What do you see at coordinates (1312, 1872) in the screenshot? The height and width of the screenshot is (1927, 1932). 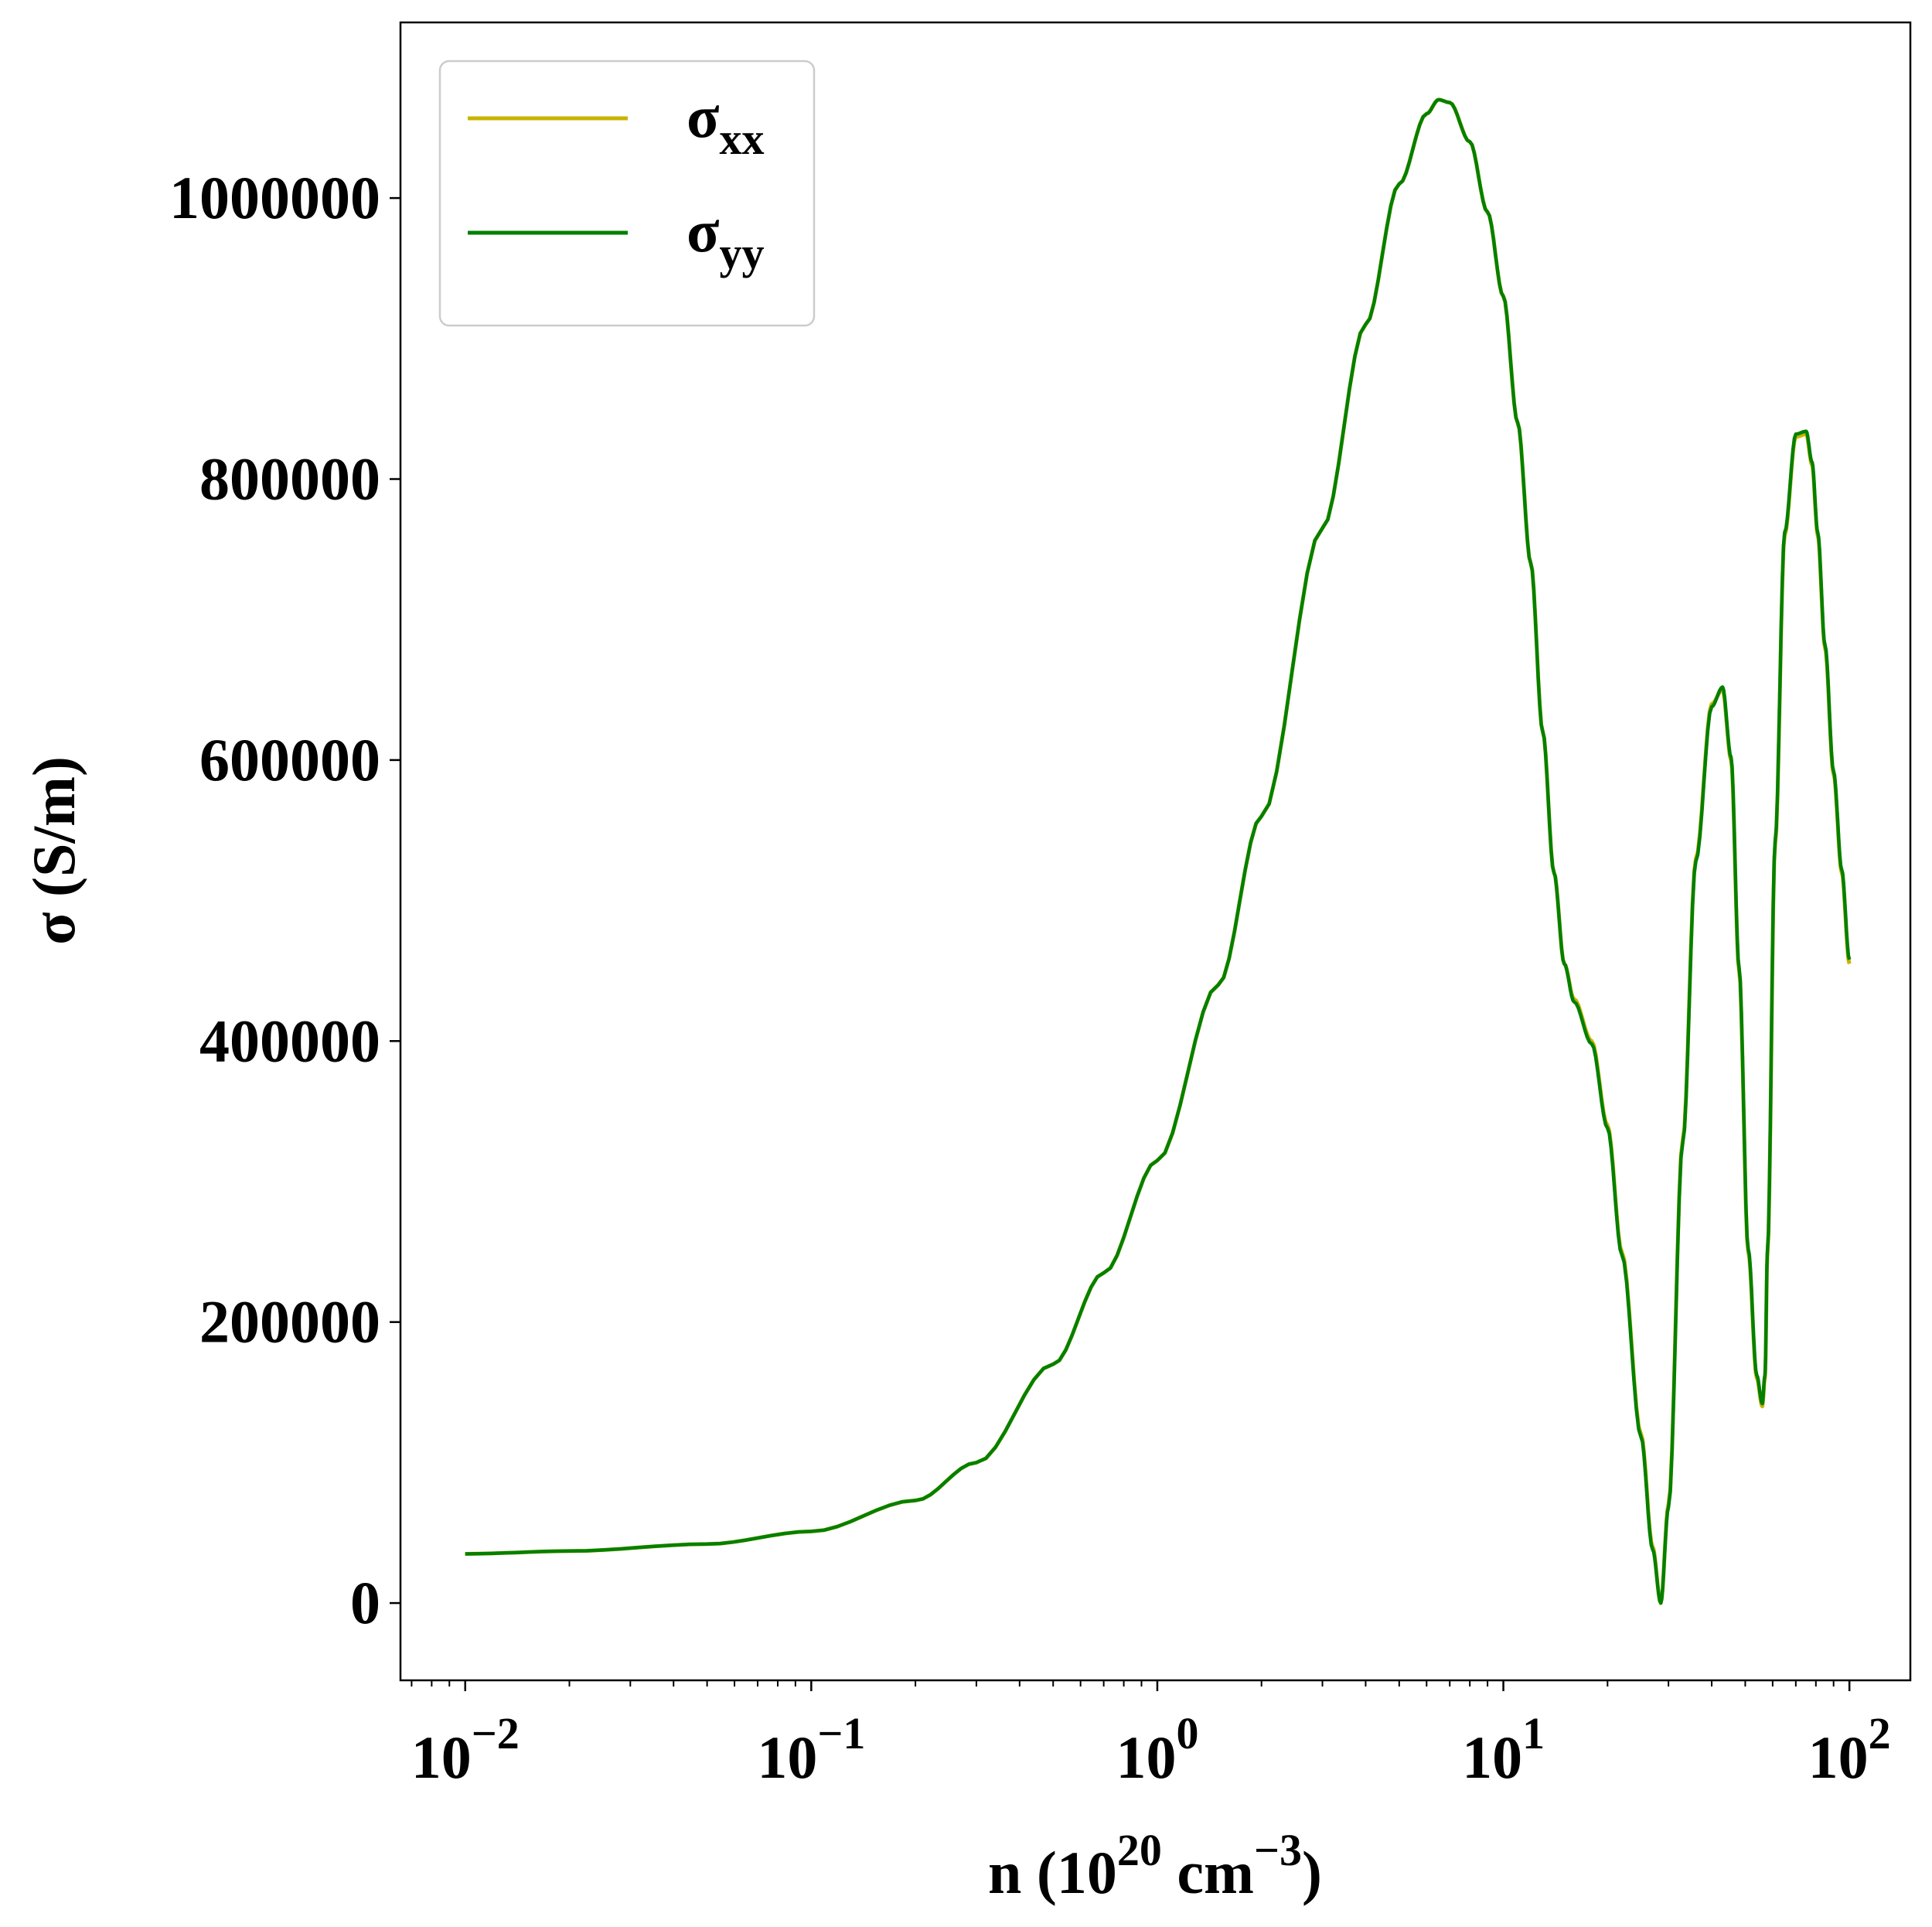 I see `x-axis-title-end: )` at bounding box center [1312, 1872].